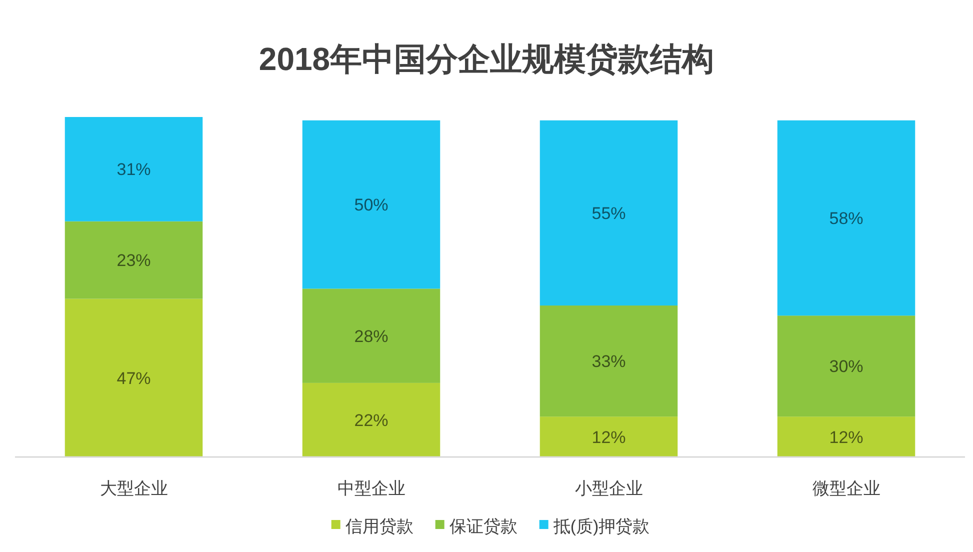 This screenshot has height=552, width=973. Describe the element at coordinates (483, 526) in the screenshot. I see `legend-label: 保证贷款` at that location.